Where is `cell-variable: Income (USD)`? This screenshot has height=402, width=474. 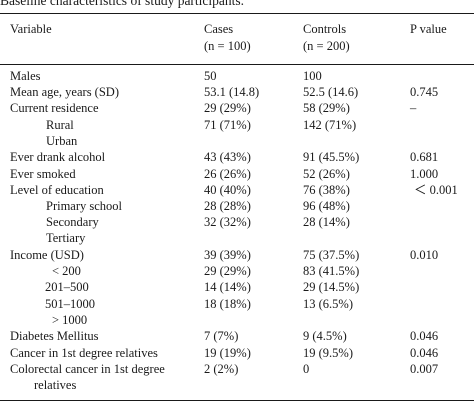
cell-variable: Income (USD) is located at coordinates (47, 255).